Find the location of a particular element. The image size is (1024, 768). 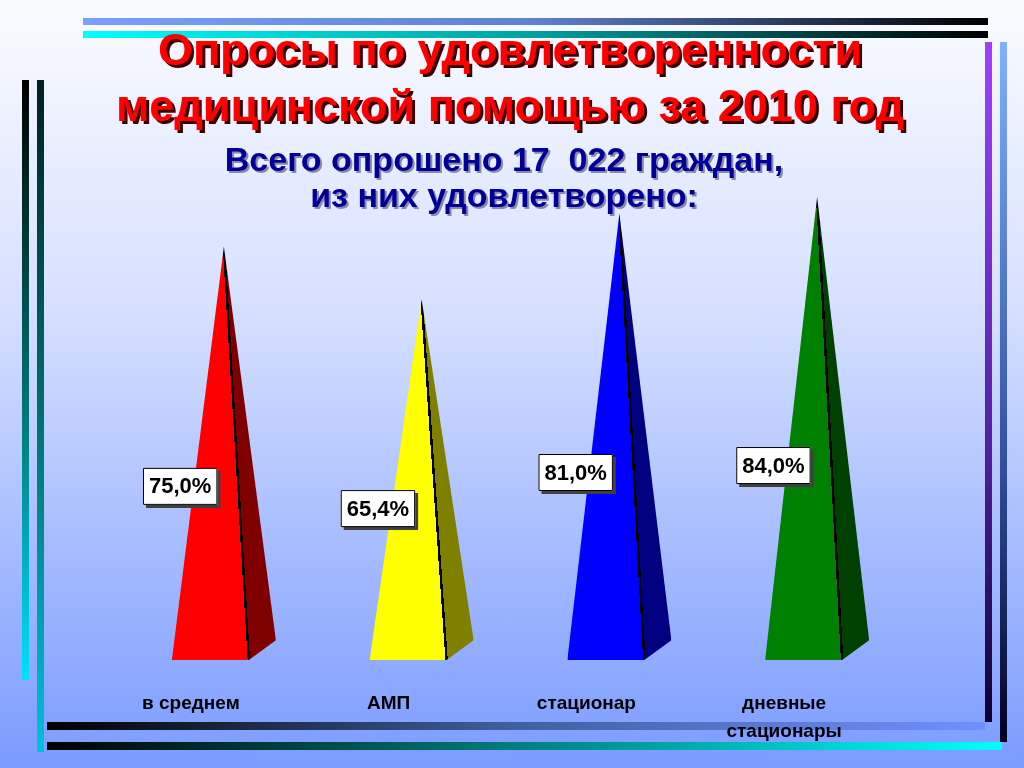

chart-title: Опросы по удовлетворенности медицинской помощью за 2010 год is located at coordinates (510, 78).